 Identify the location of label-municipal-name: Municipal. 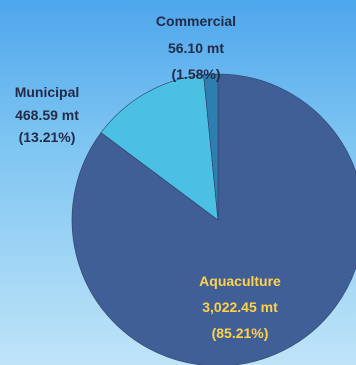
(47, 92).